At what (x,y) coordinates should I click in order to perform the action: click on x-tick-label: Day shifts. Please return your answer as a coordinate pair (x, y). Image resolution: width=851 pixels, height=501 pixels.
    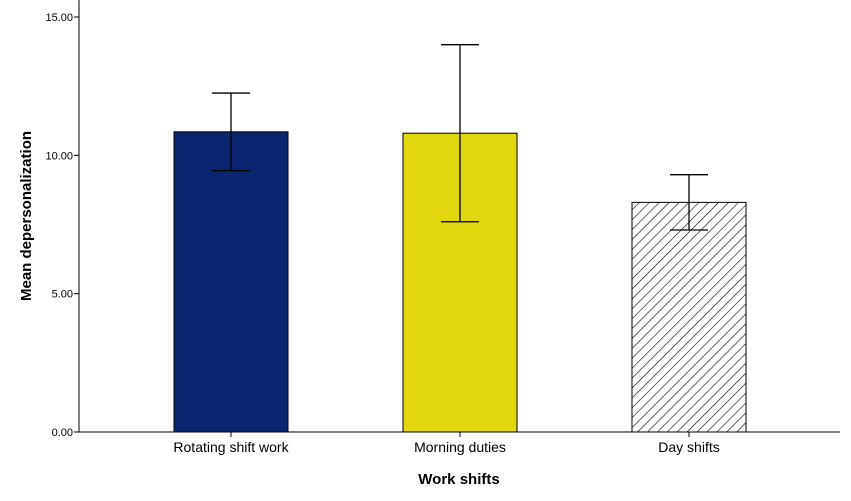
    Looking at the image, I should click on (688, 447).